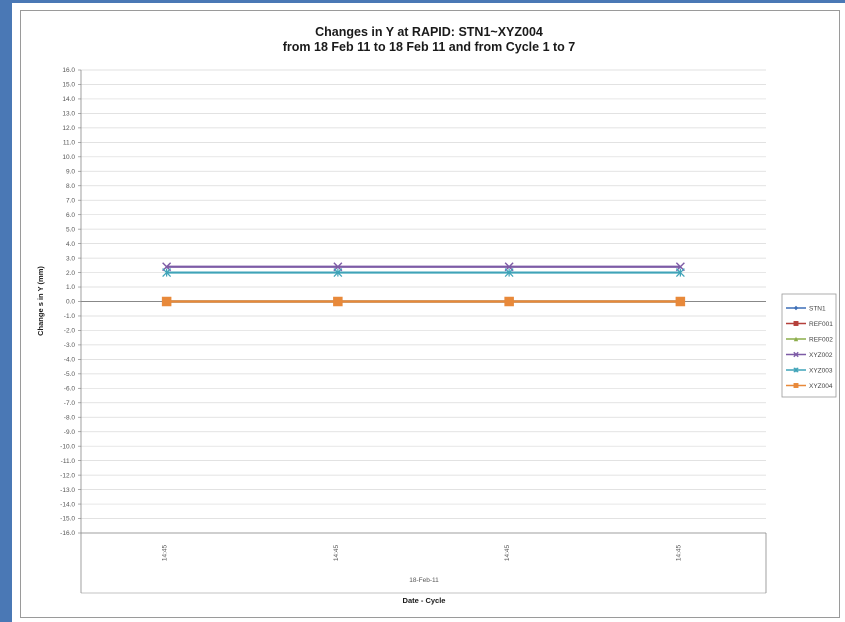  I want to click on legend-items: STN1 REF001 REF002 XYZ002 XYZ003 XYZ004, so click(809, 347).